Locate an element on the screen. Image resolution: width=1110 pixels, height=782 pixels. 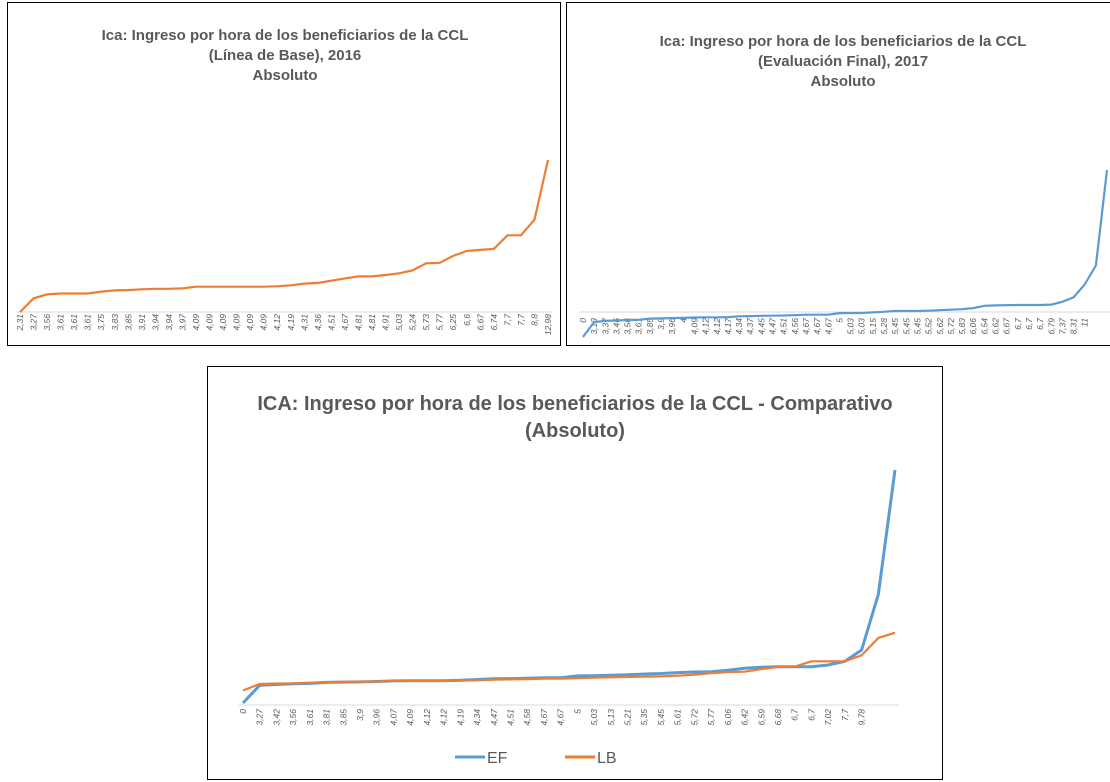
x-tick-label: 5,52 is located at coordinates (929, 326).